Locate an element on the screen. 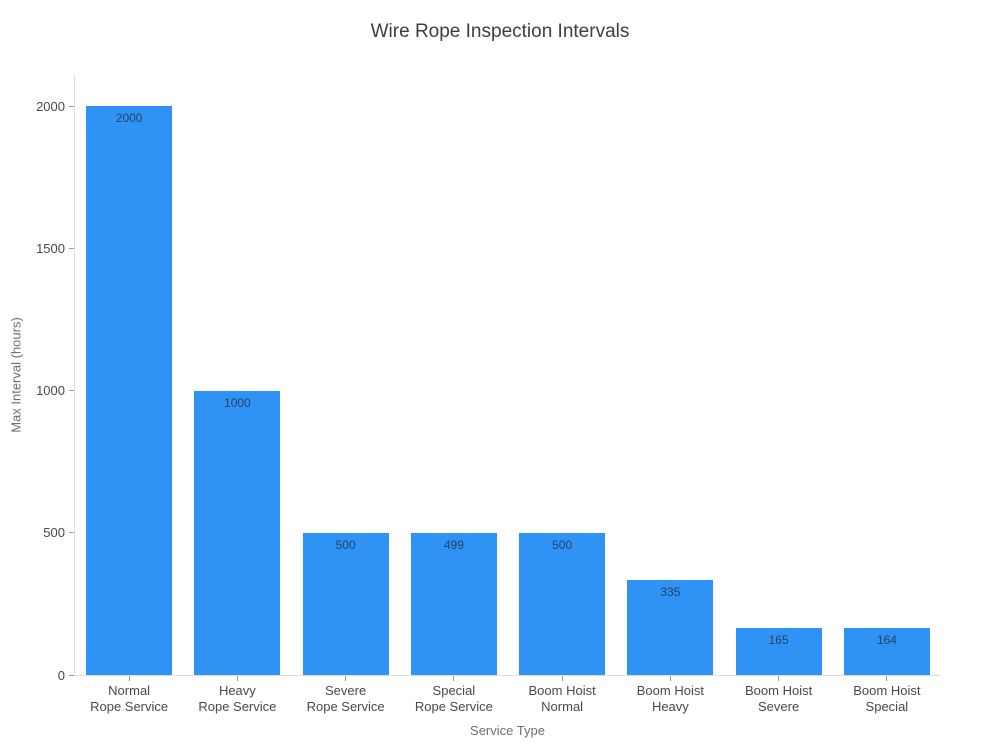 The height and width of the screenshot is (750, 1000). bar-boom-hoist-severe is located at coordinates (778, 651).